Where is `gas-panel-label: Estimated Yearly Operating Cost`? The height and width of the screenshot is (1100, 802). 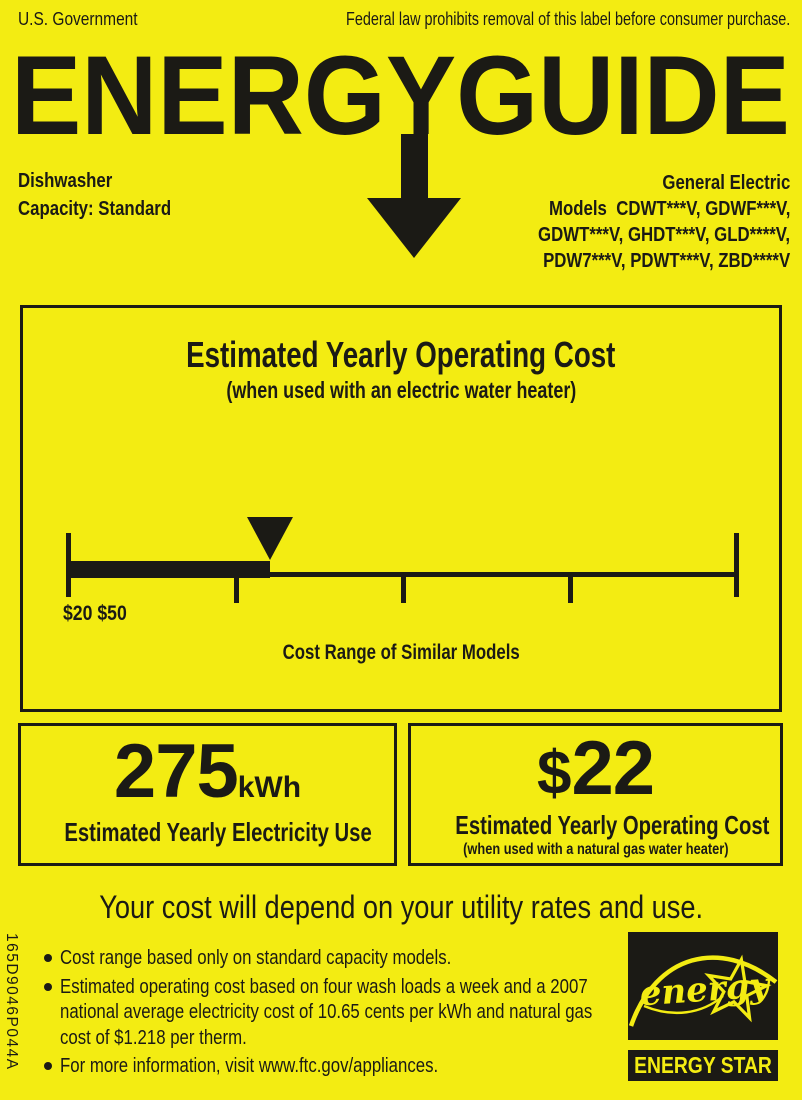 gas-panel-label: Estimated Yearly Operating Cost is located at coordinates (612, 825).